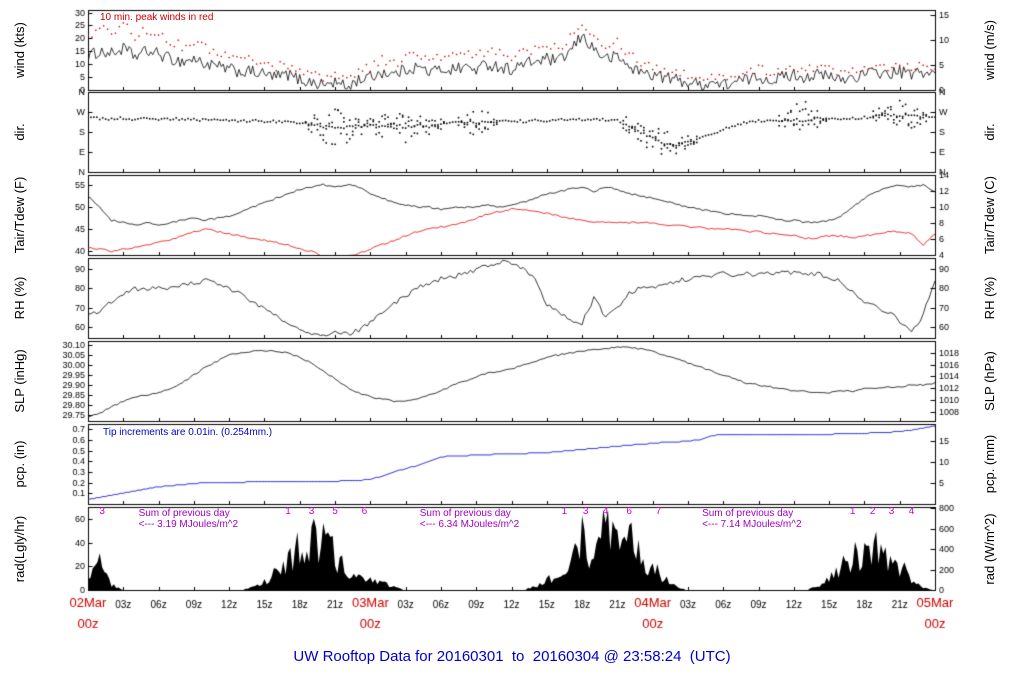 The image size is (1024, 700). Describe the element at coordinates (157, 17) in the screenshot. I see `wind-peak-note: 10 min. peak winds in red` at that location.